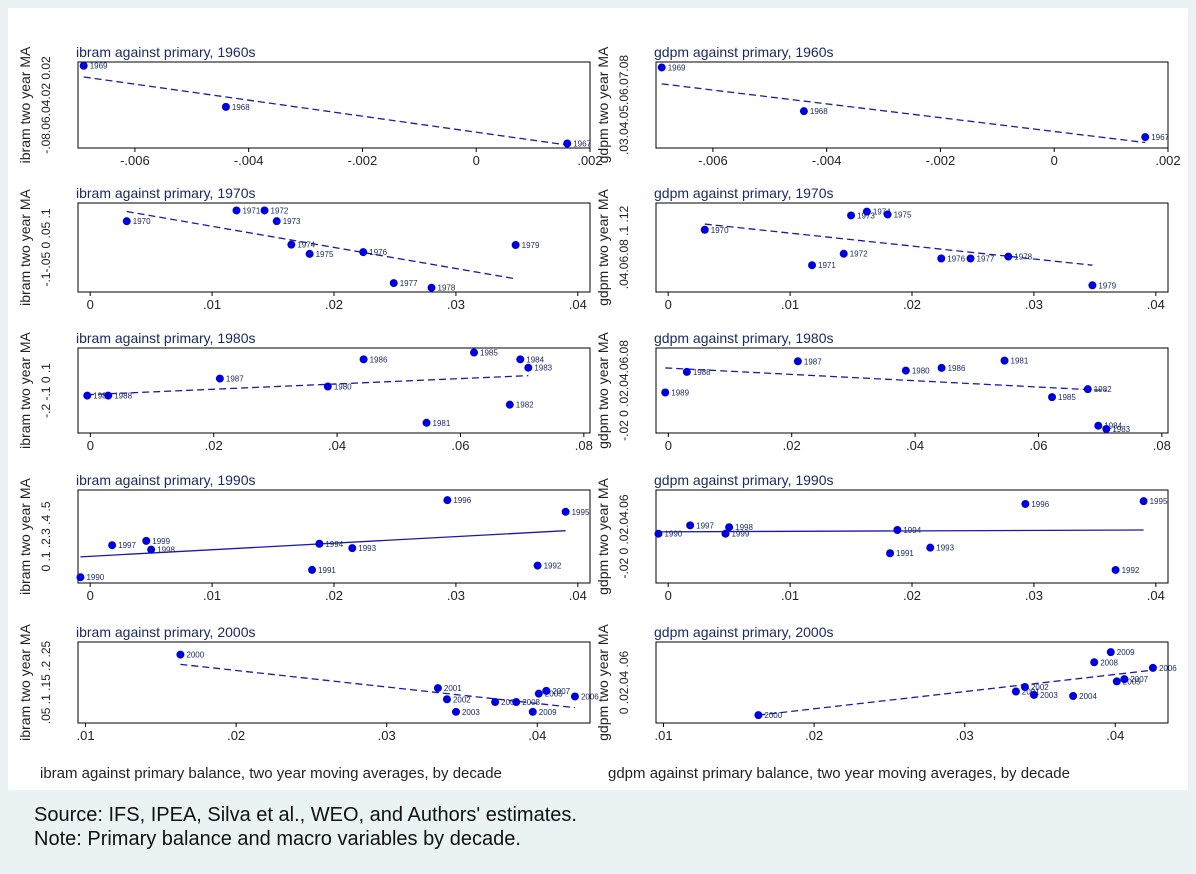 The width and height of the screenshot is (1196, 874). Describe the element at coordinates (165, 480) in the screenshot. I see `panel-title: ibram against primary, 1990s` at that location.